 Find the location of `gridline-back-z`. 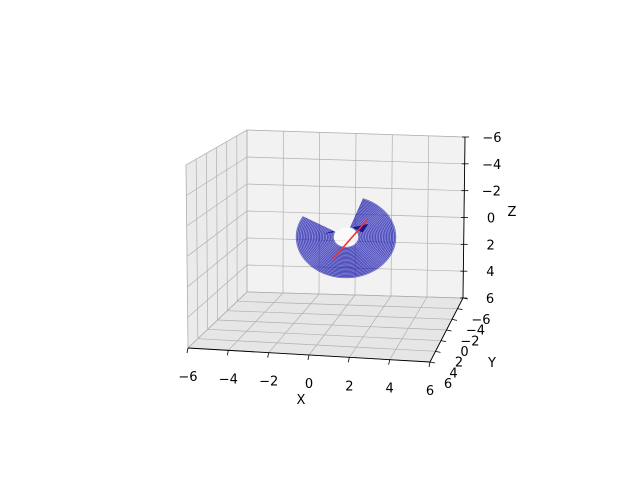

gridline-back-z is located at coordinates (355, 295).